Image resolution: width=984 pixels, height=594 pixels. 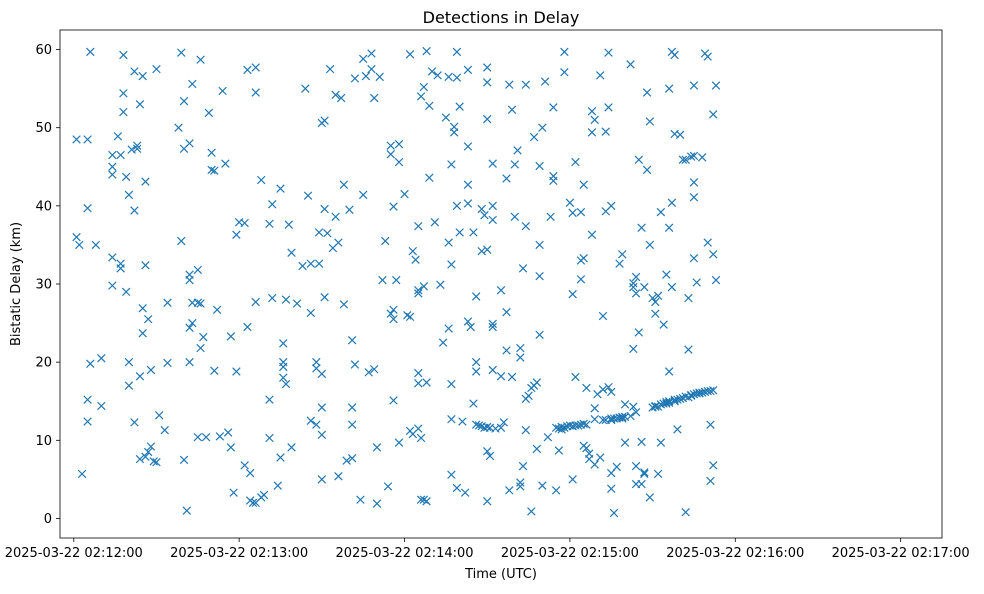 I want to click on y-tick-label: 40, so click(x=43, y=206).